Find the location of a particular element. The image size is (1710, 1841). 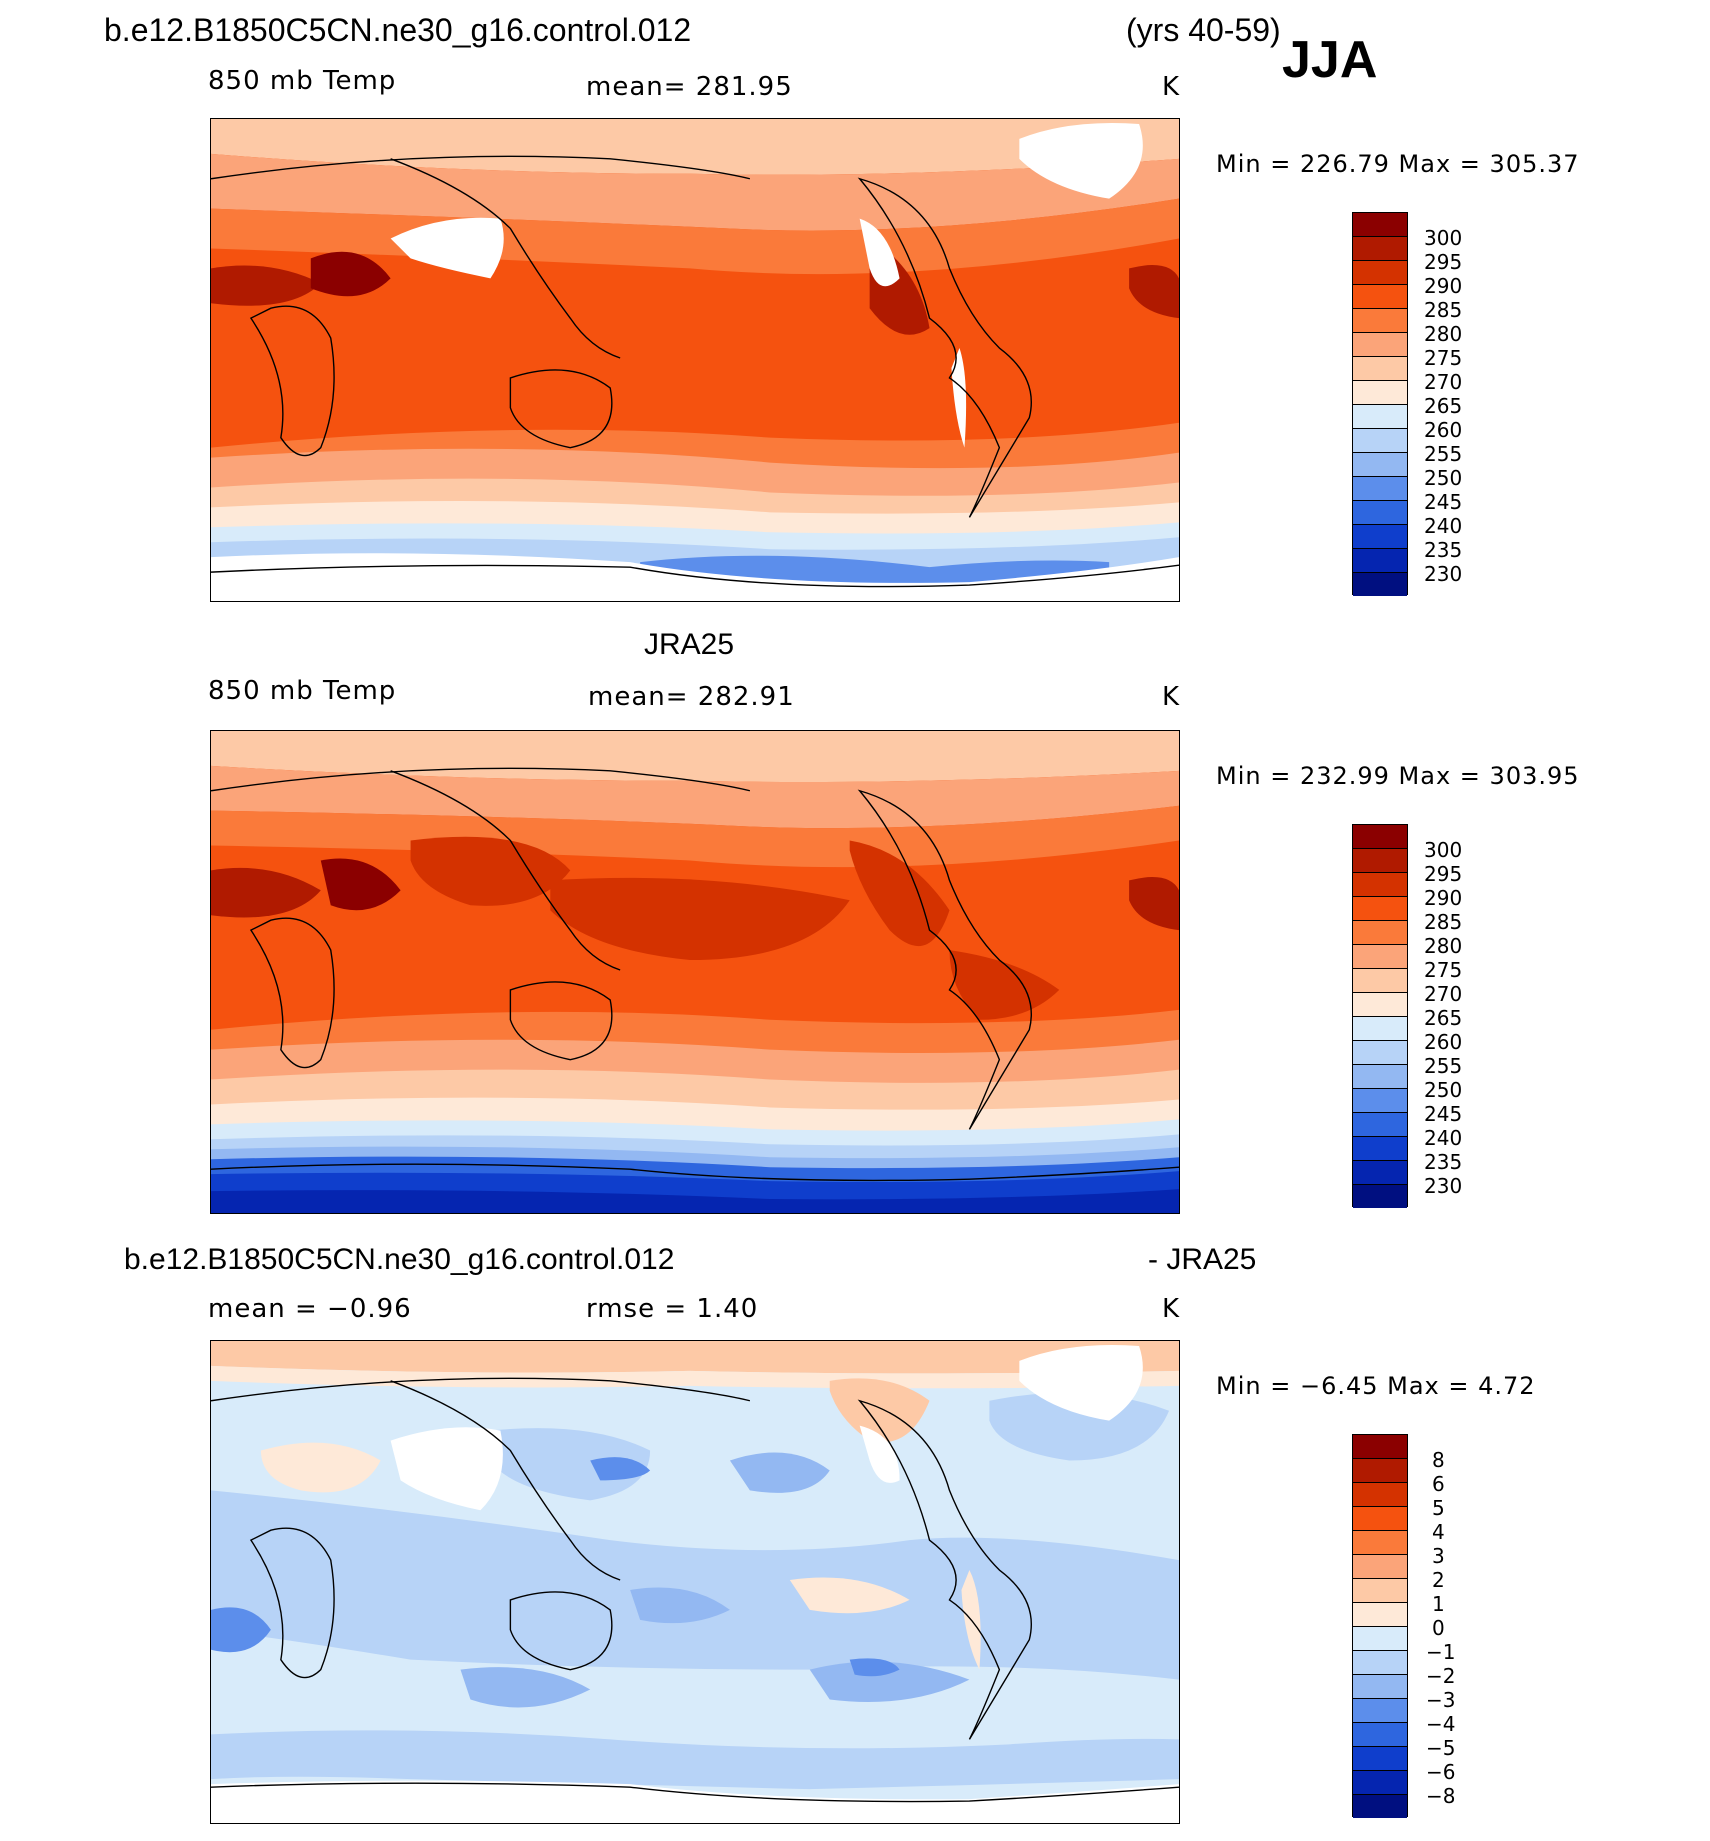

cb2-label: 285 is located at coordinates (1443, 922).